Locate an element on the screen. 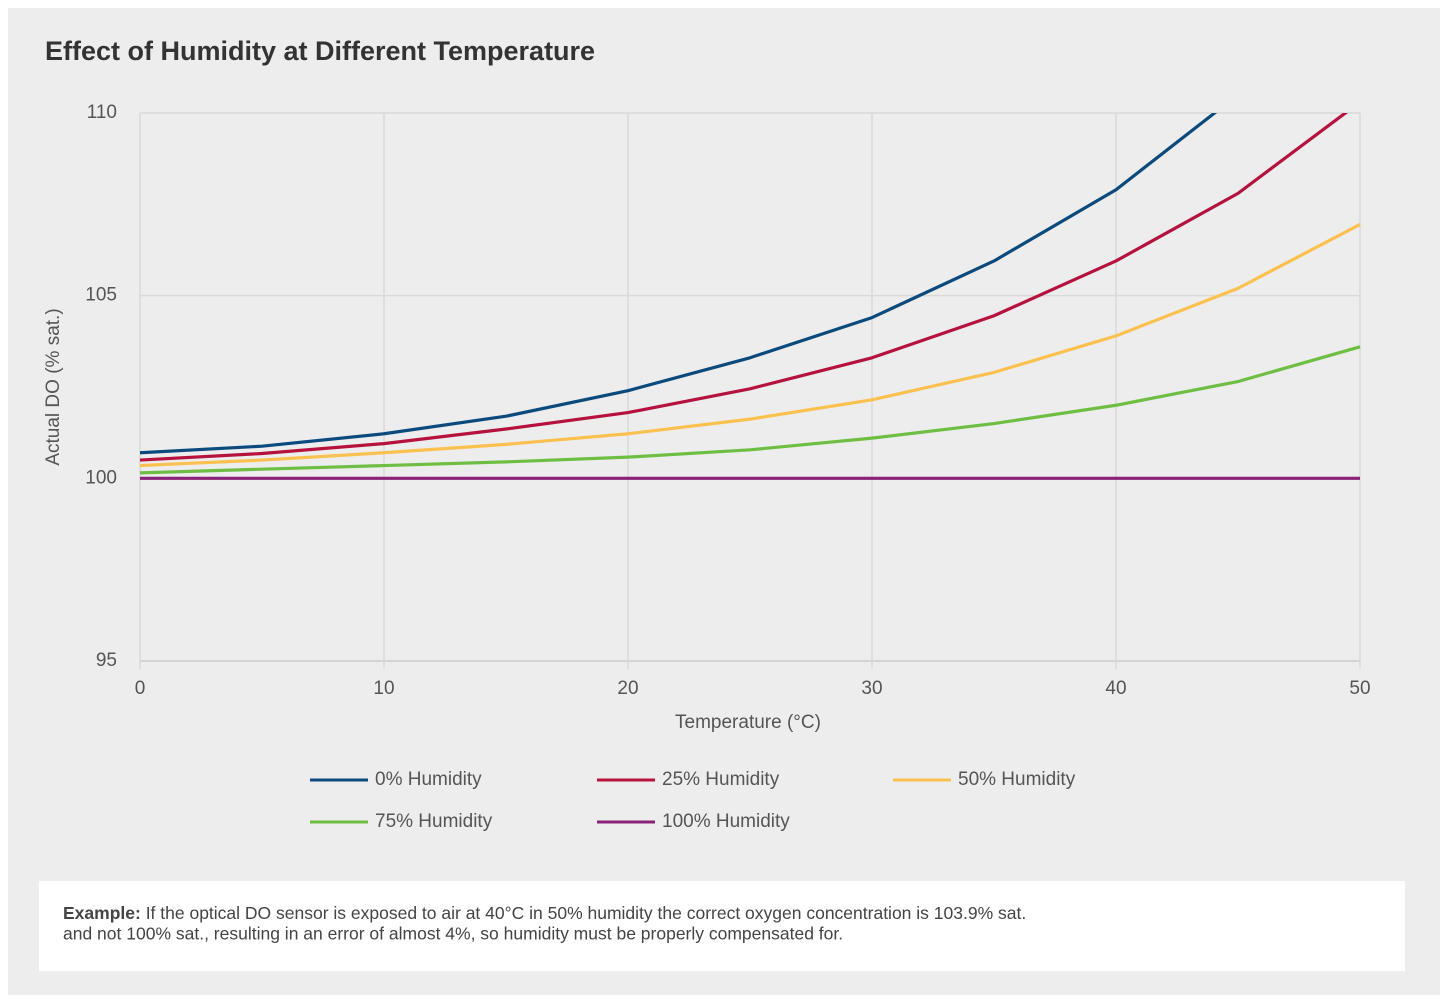  series-line is located at coordinates (750, 410).